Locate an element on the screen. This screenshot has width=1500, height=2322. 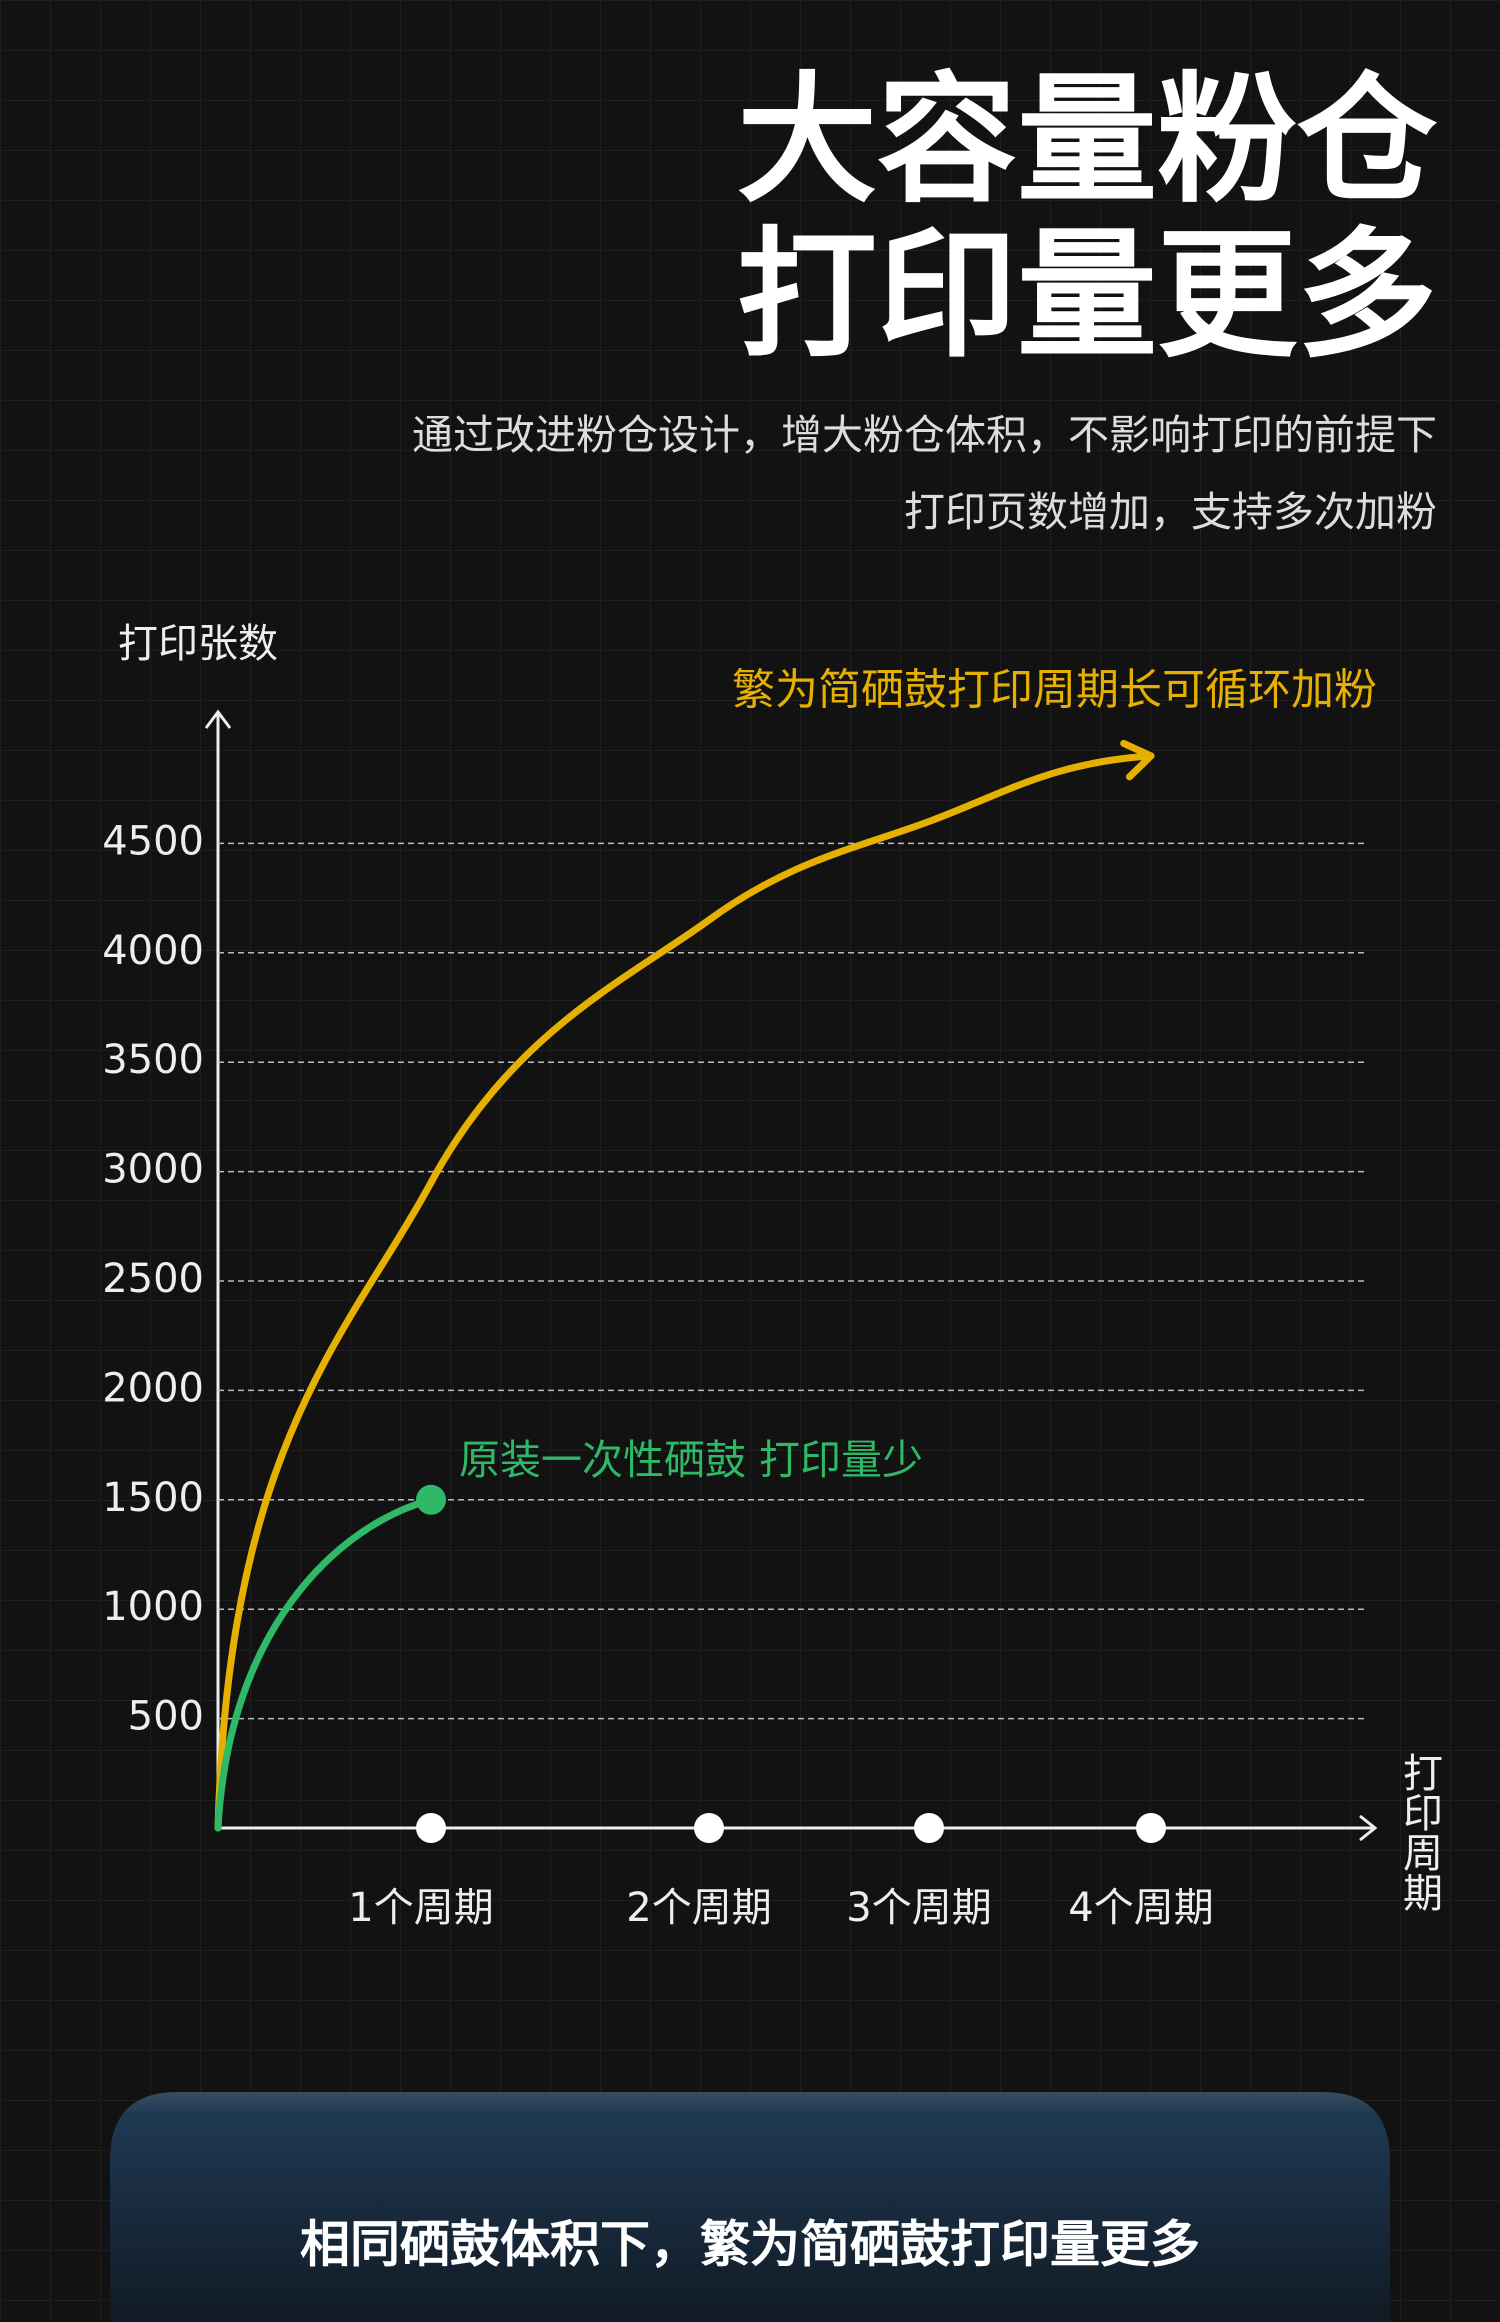
x-tick-label: 3个周期 is located at coordinates (918, 1908).